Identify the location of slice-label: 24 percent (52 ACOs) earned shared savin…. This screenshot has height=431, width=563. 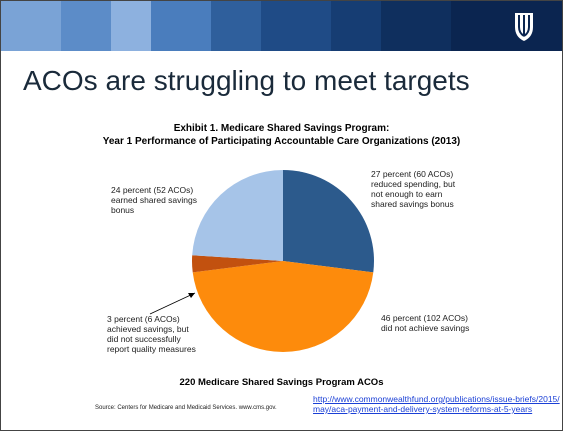
(154, 200).